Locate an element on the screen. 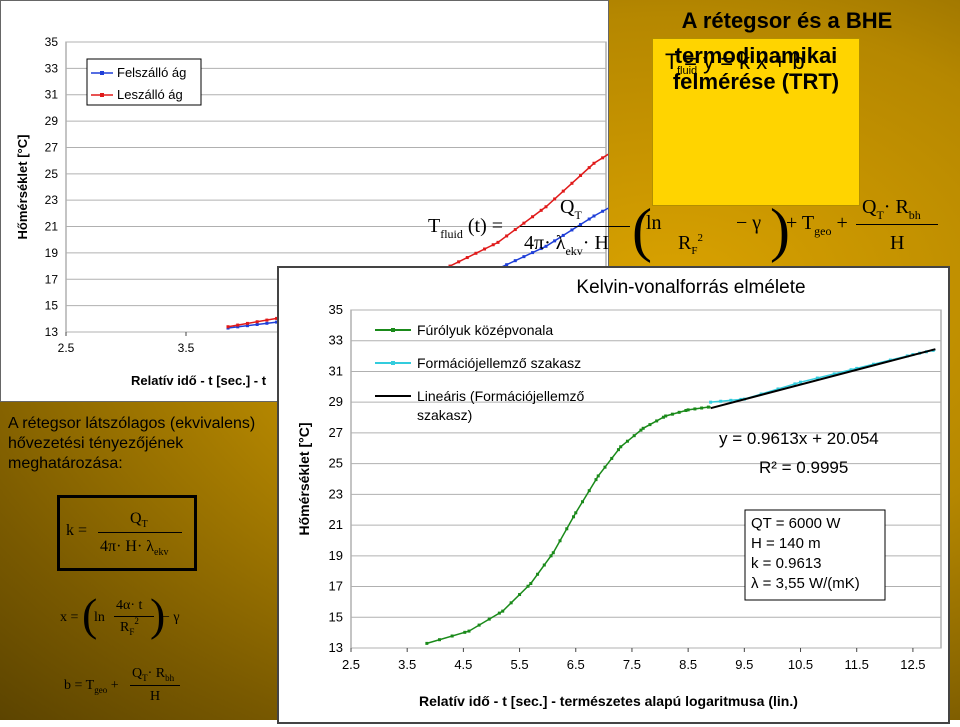 The image size is (960, 727). trendline-equation: y = 0.9613x + 20.054 is located at coordinates (799, 438).